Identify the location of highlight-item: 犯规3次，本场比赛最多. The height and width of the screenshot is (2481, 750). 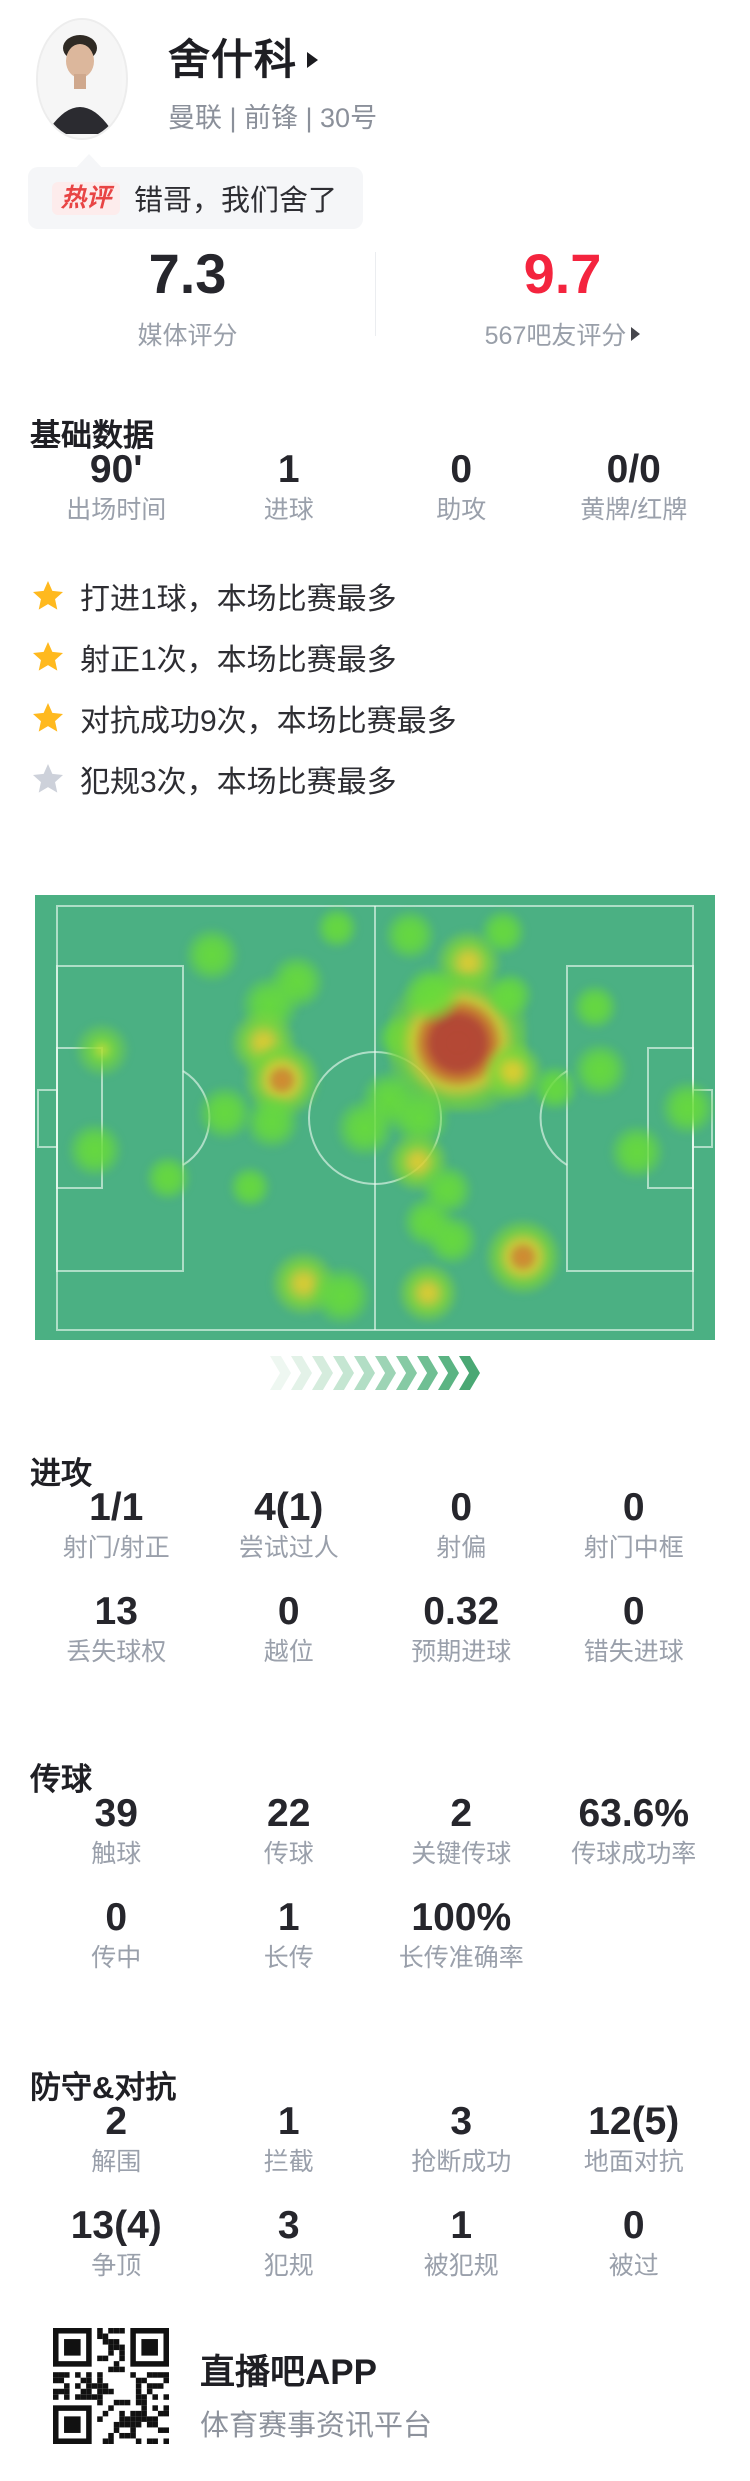
(243, 780).